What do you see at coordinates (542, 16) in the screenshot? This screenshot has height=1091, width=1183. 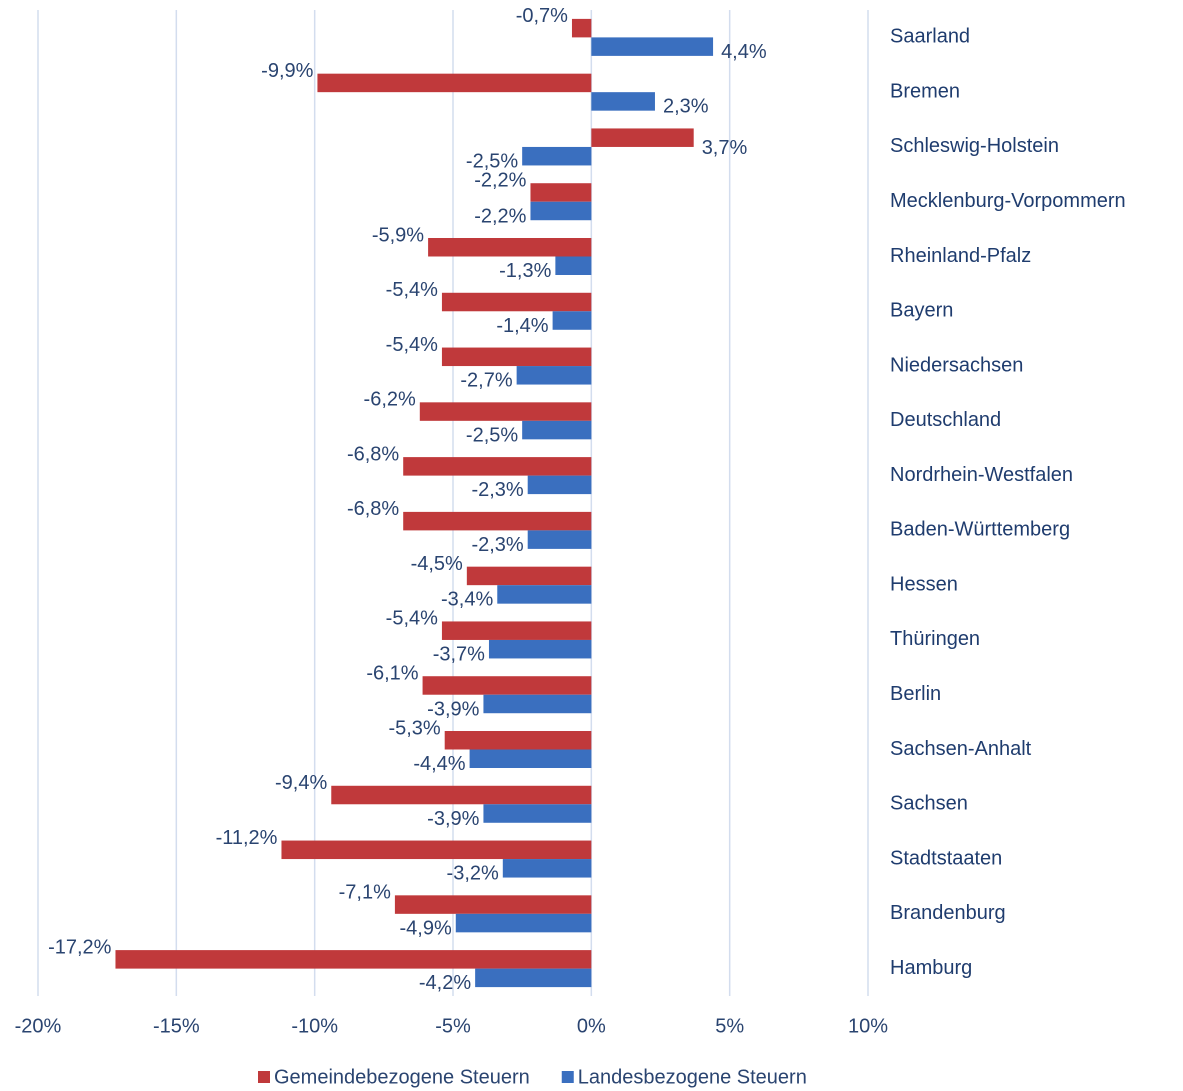 I see `value-label: -0,7%` at bounding box center [542, 16].